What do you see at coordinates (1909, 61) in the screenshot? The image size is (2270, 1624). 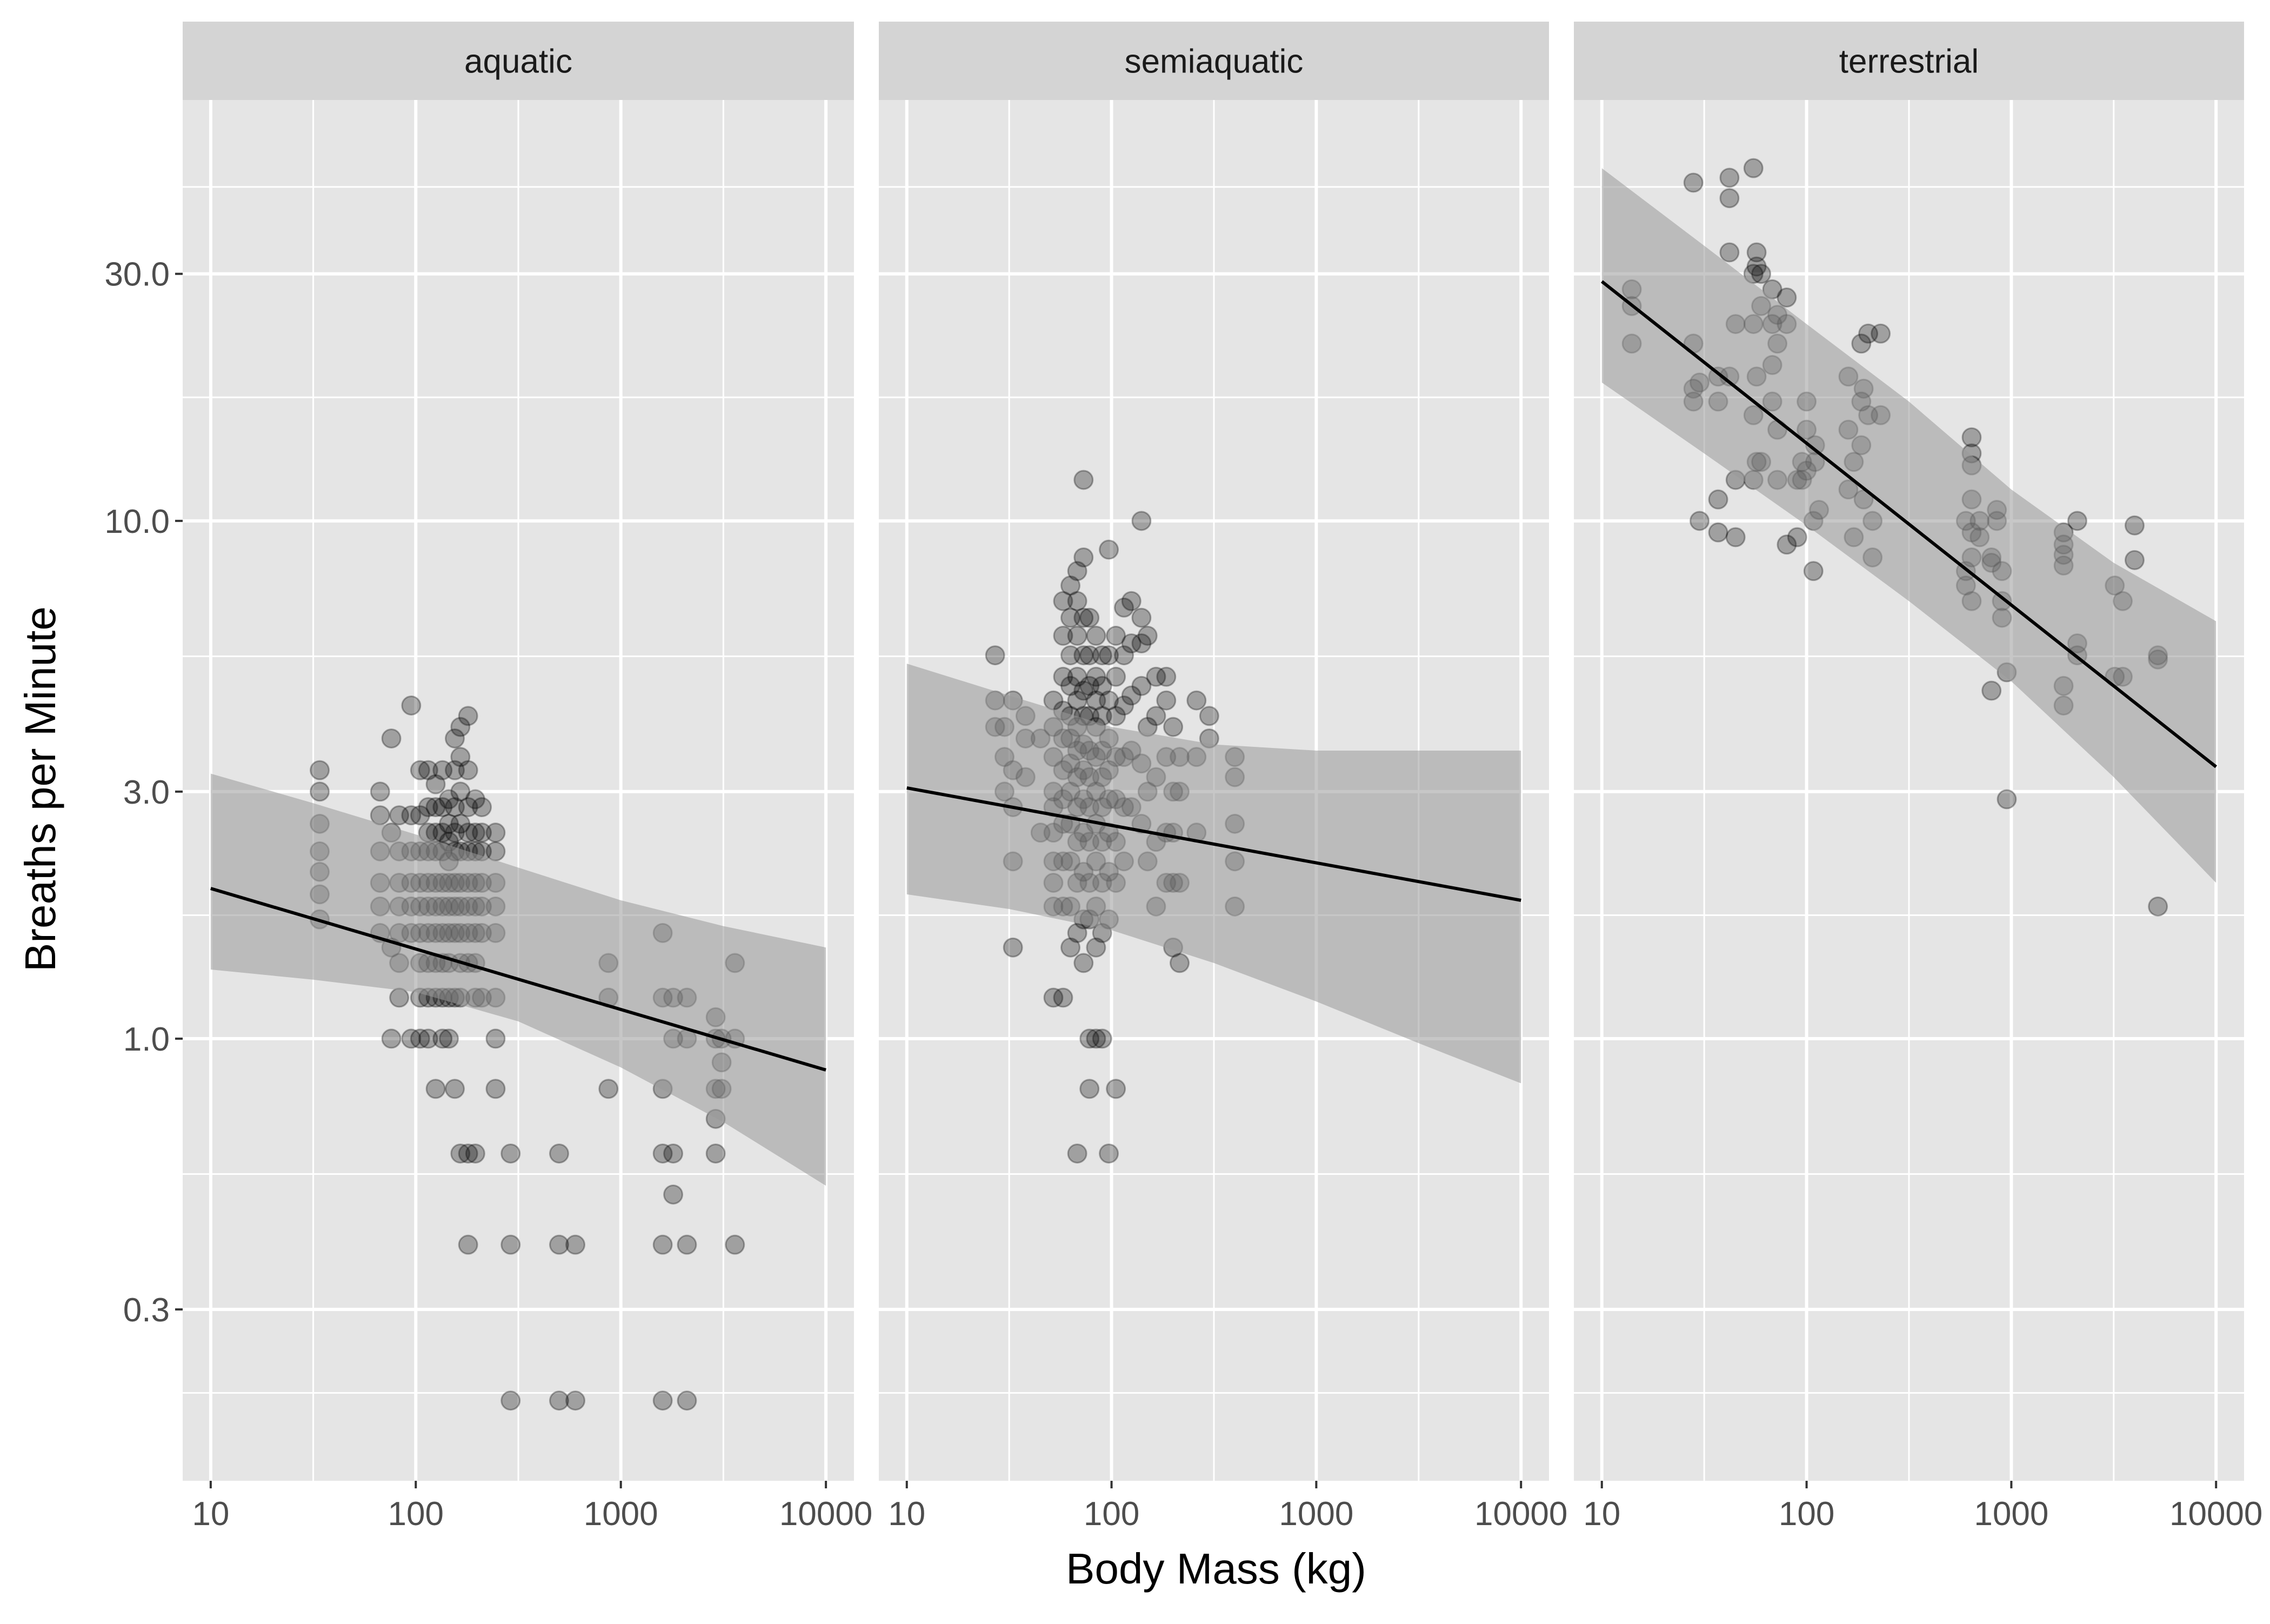 I see `facet-strip` at bounding box center [1909, 61].